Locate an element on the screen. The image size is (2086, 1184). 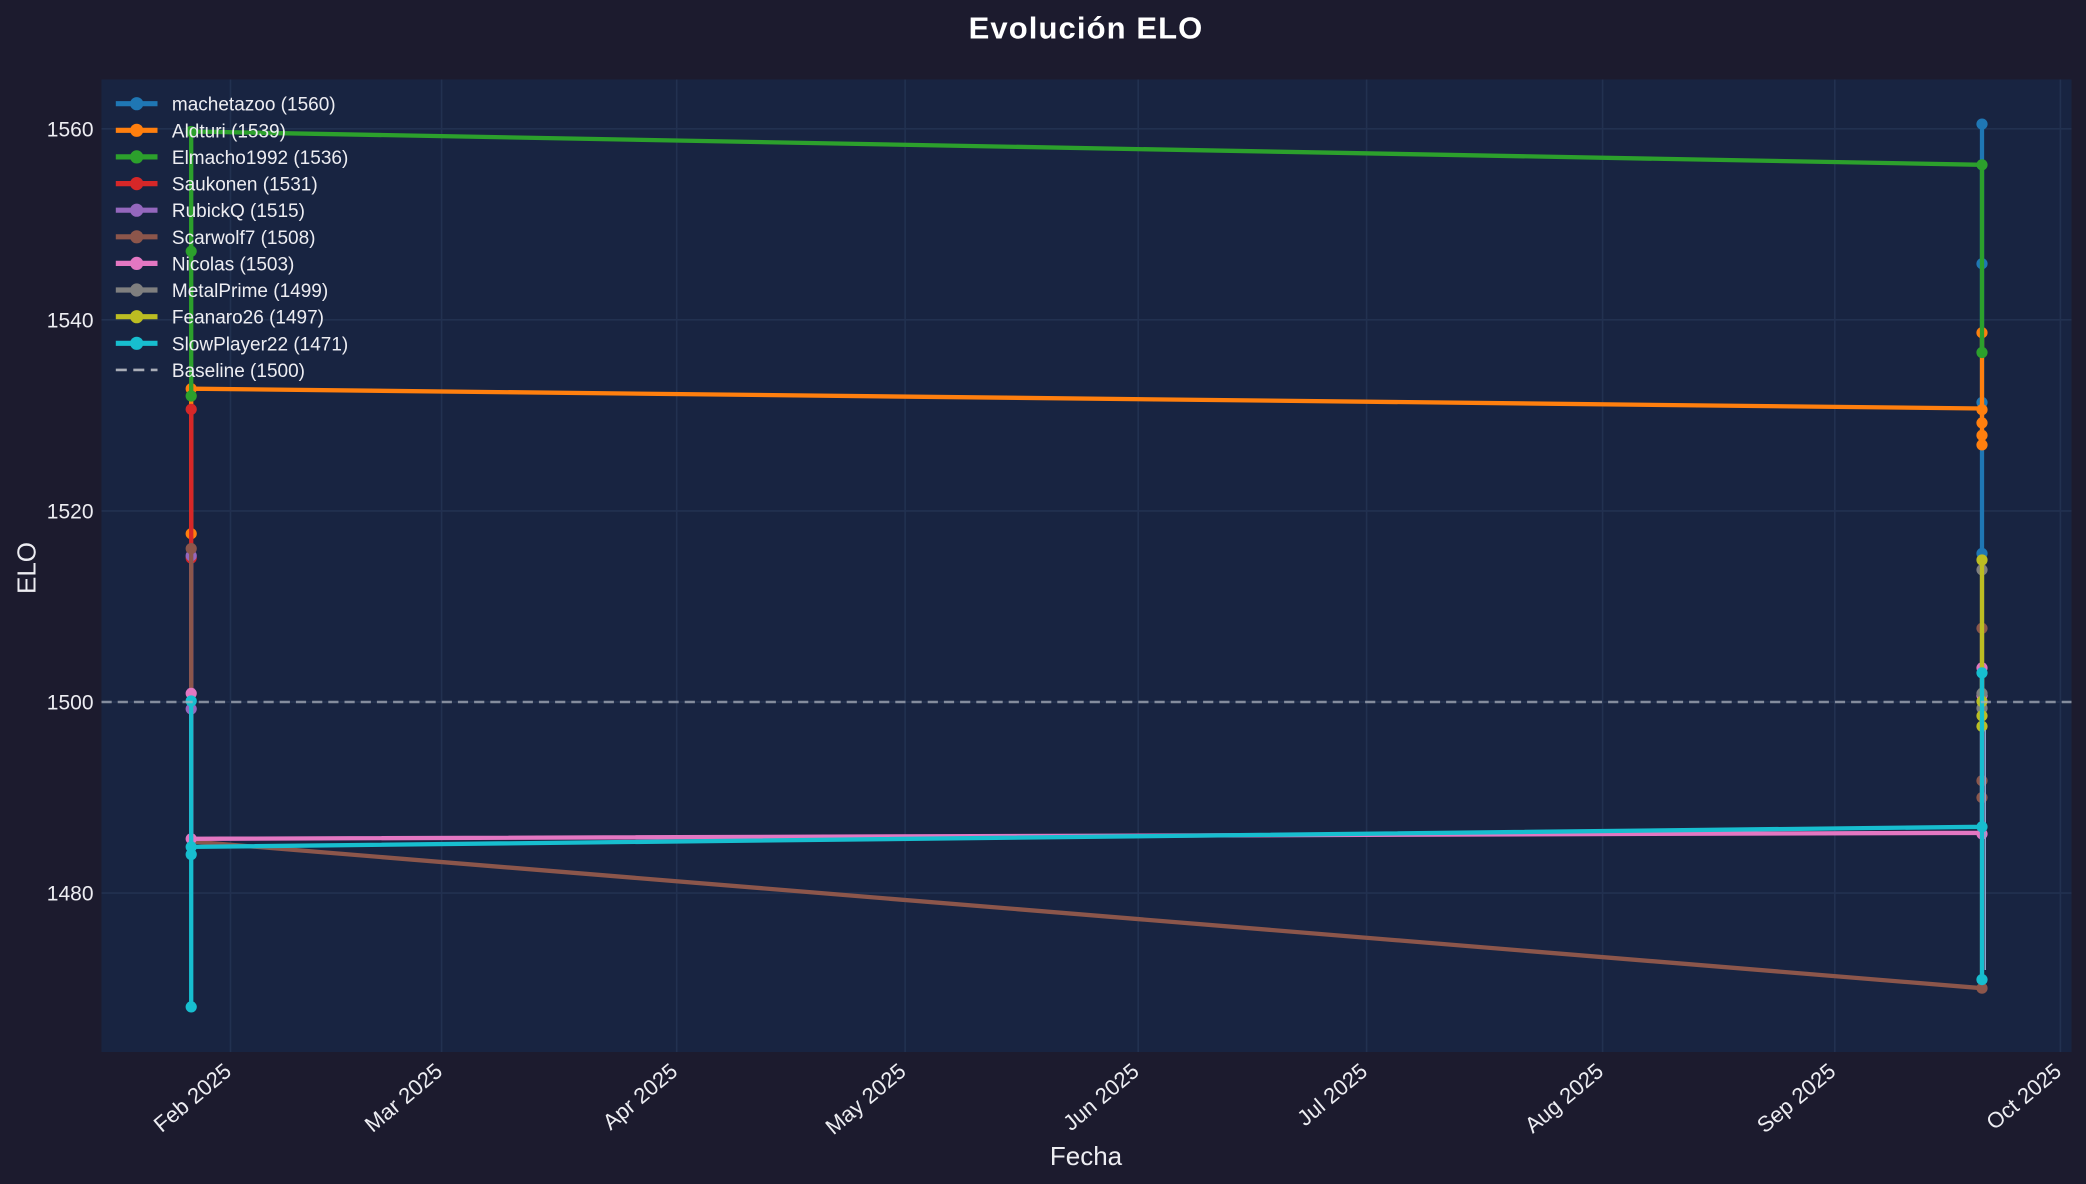
svg-text: MetalPrime (1499) is located at coordinates (250, 291).